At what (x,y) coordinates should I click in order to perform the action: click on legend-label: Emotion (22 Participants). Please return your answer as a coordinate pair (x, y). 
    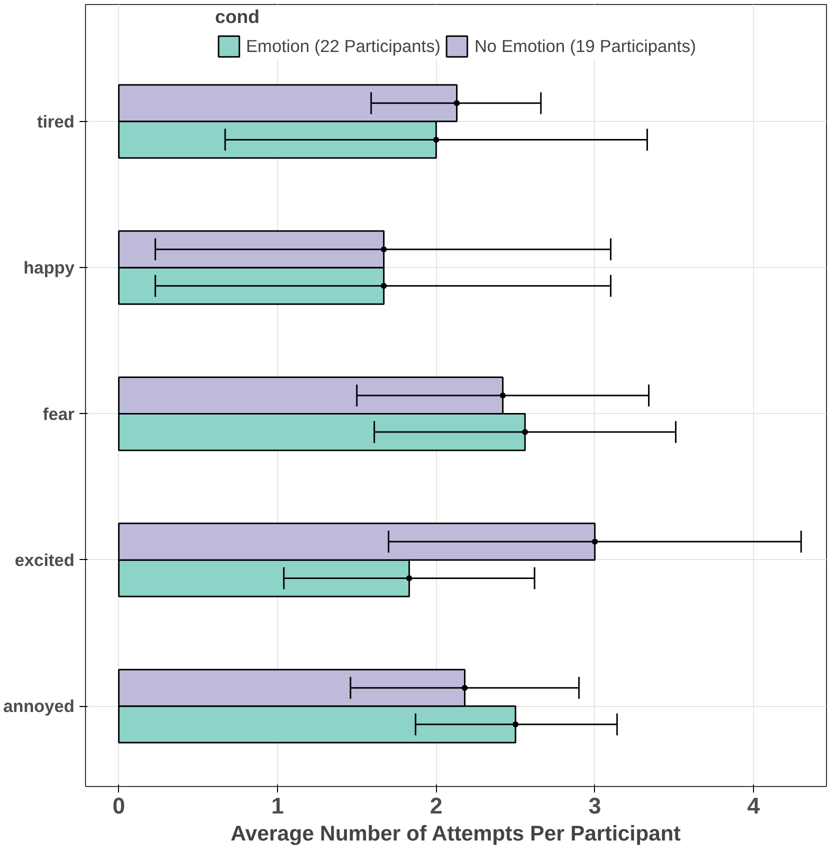
    Looking at the image, I should click on (343, 46).